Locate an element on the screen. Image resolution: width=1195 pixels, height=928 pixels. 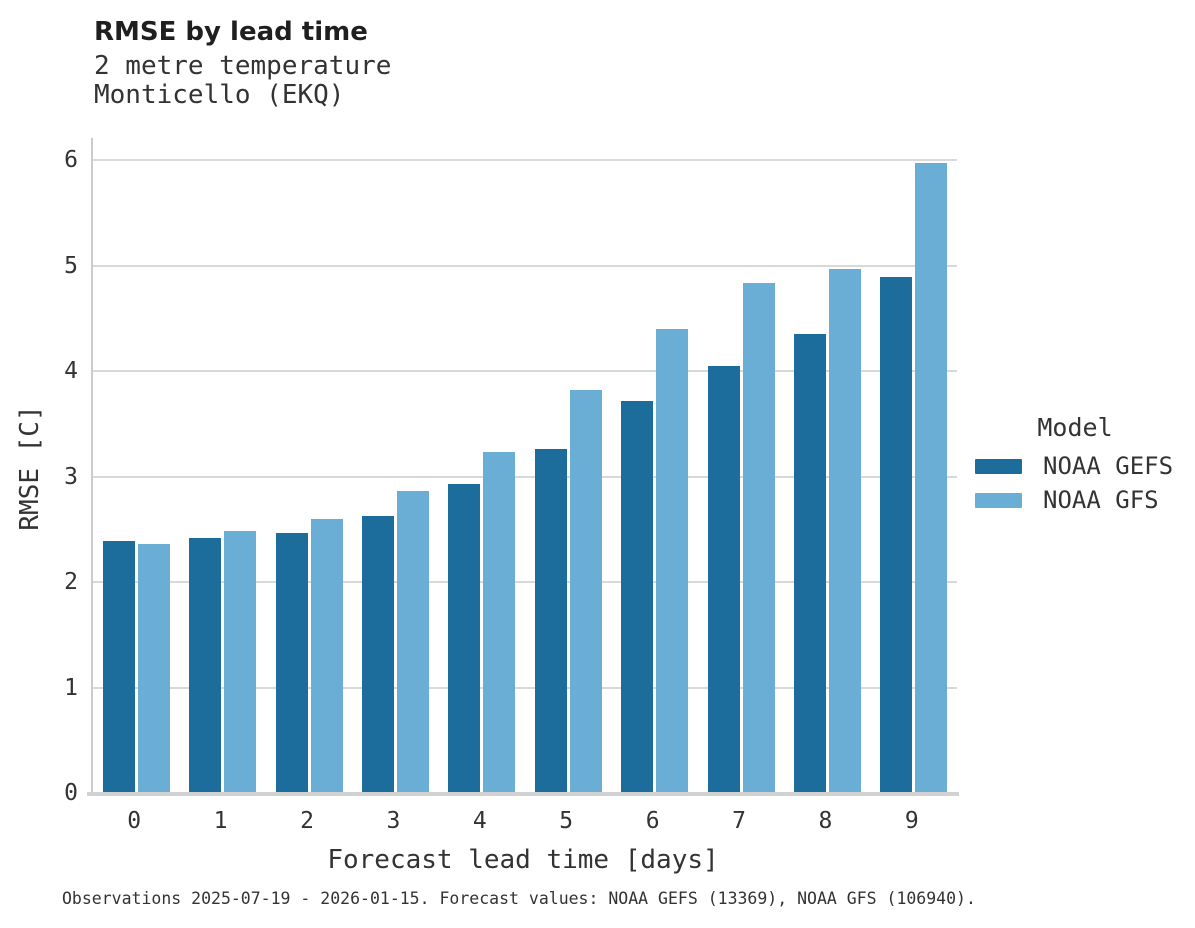
legend-item-noaa-gfs: NOAA GFS is located at coordinates (1075, 500).